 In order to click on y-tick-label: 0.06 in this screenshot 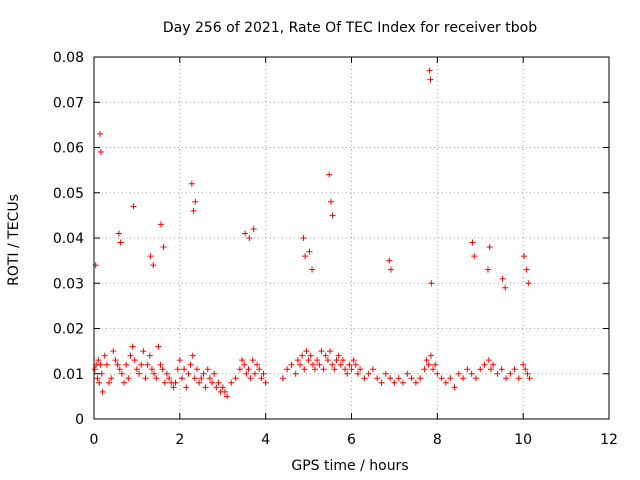, I will do `click(68, 149)`.